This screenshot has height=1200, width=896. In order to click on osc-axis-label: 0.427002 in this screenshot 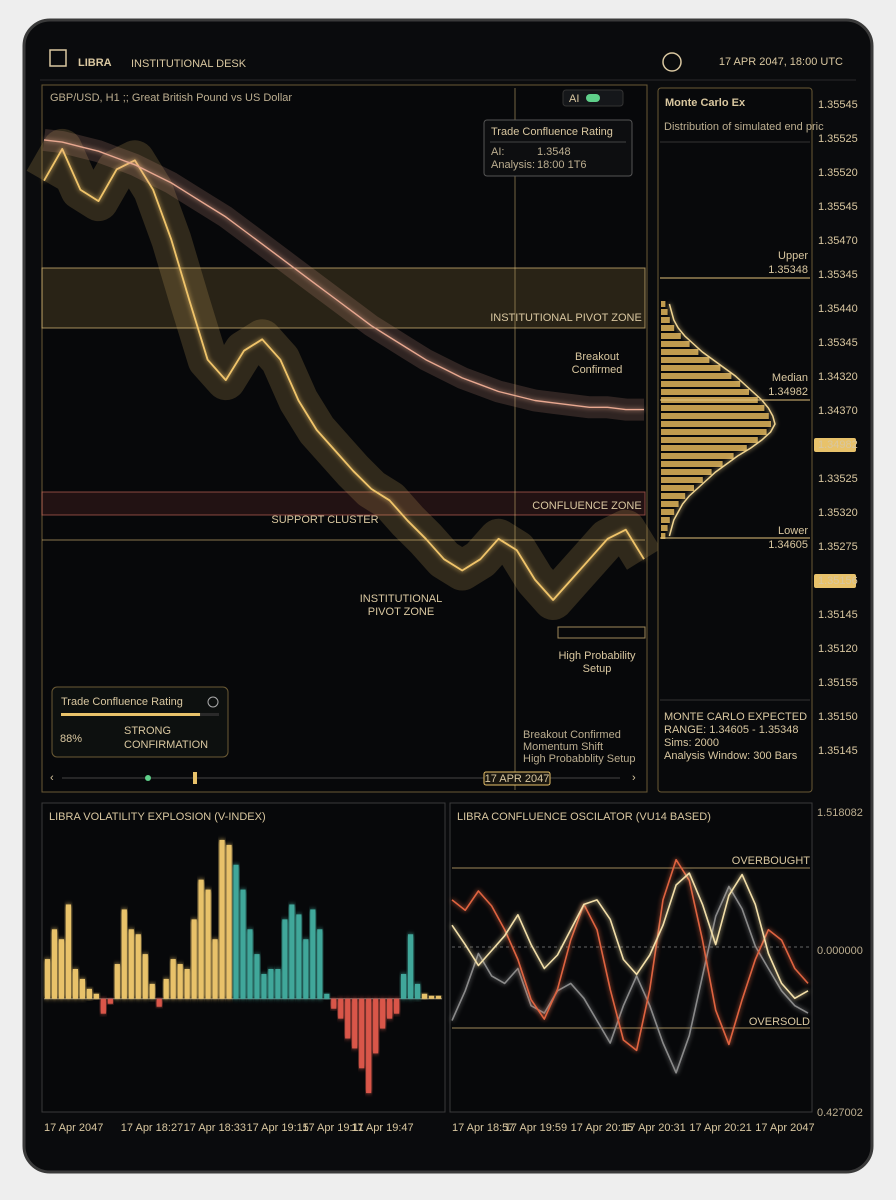, I will do `click(840, 1113)`.